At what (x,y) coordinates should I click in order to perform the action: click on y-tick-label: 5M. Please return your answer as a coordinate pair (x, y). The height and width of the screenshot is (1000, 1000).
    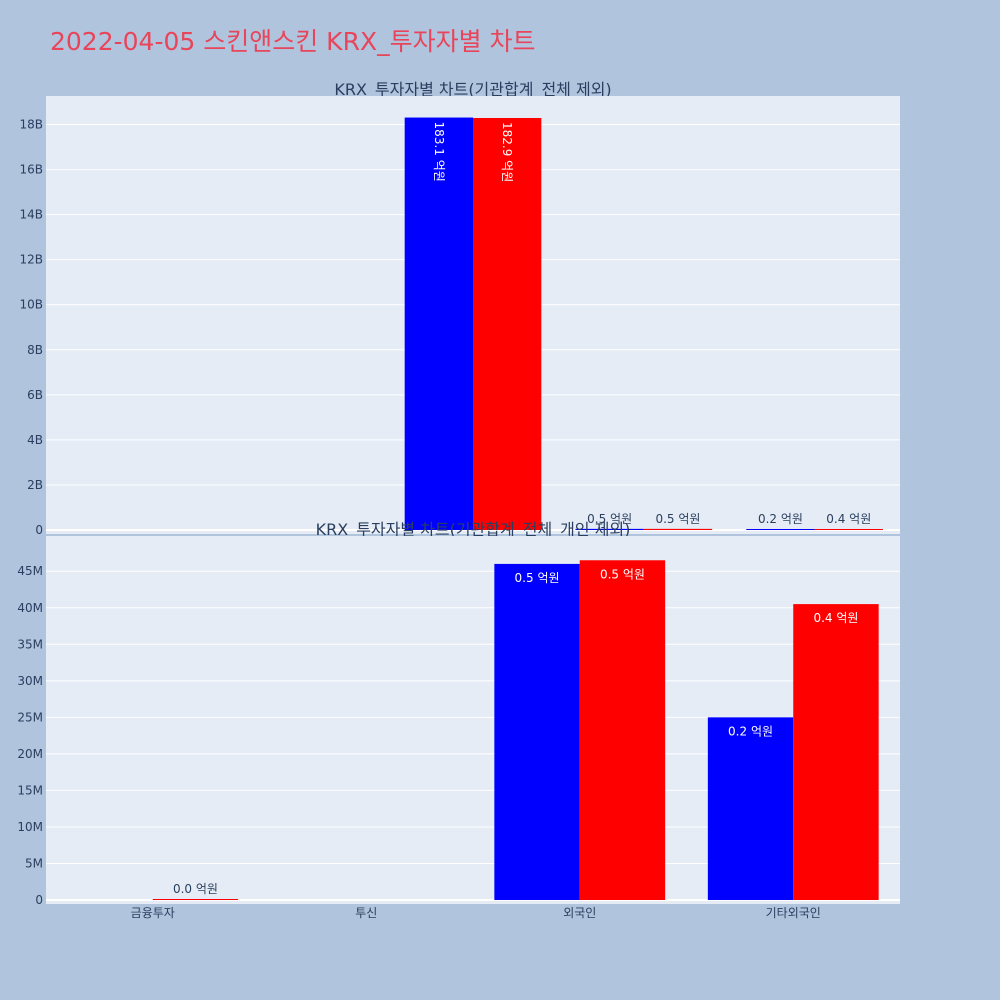
    Looking at the image, I should click on (34, 863).